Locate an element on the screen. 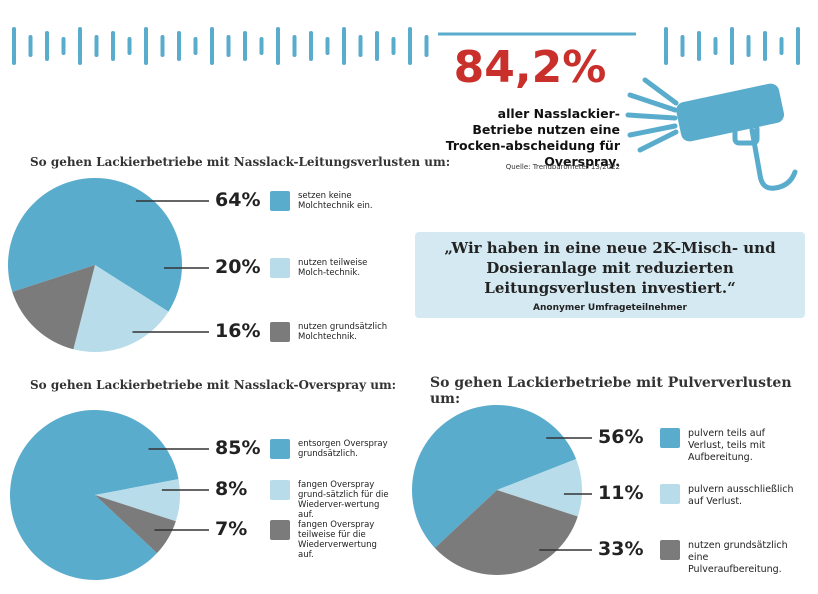 The image size is (818, 594). legend-text: pulvern ausschließlich auf Verlust. is located at coordinates (741, 495).